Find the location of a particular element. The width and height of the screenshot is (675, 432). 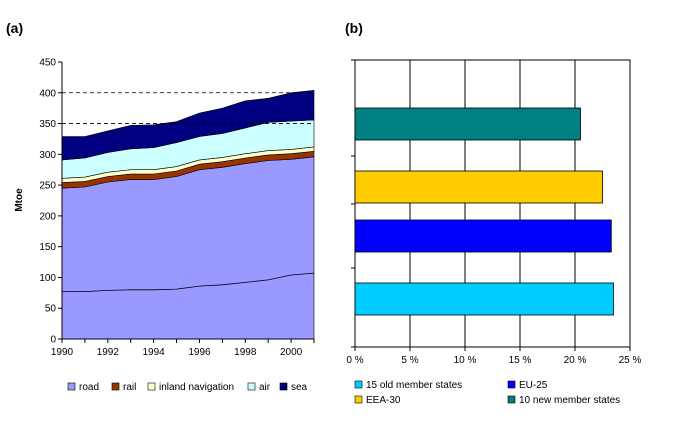

x-tick-label: 1996 is located at coordinates (199, 352).